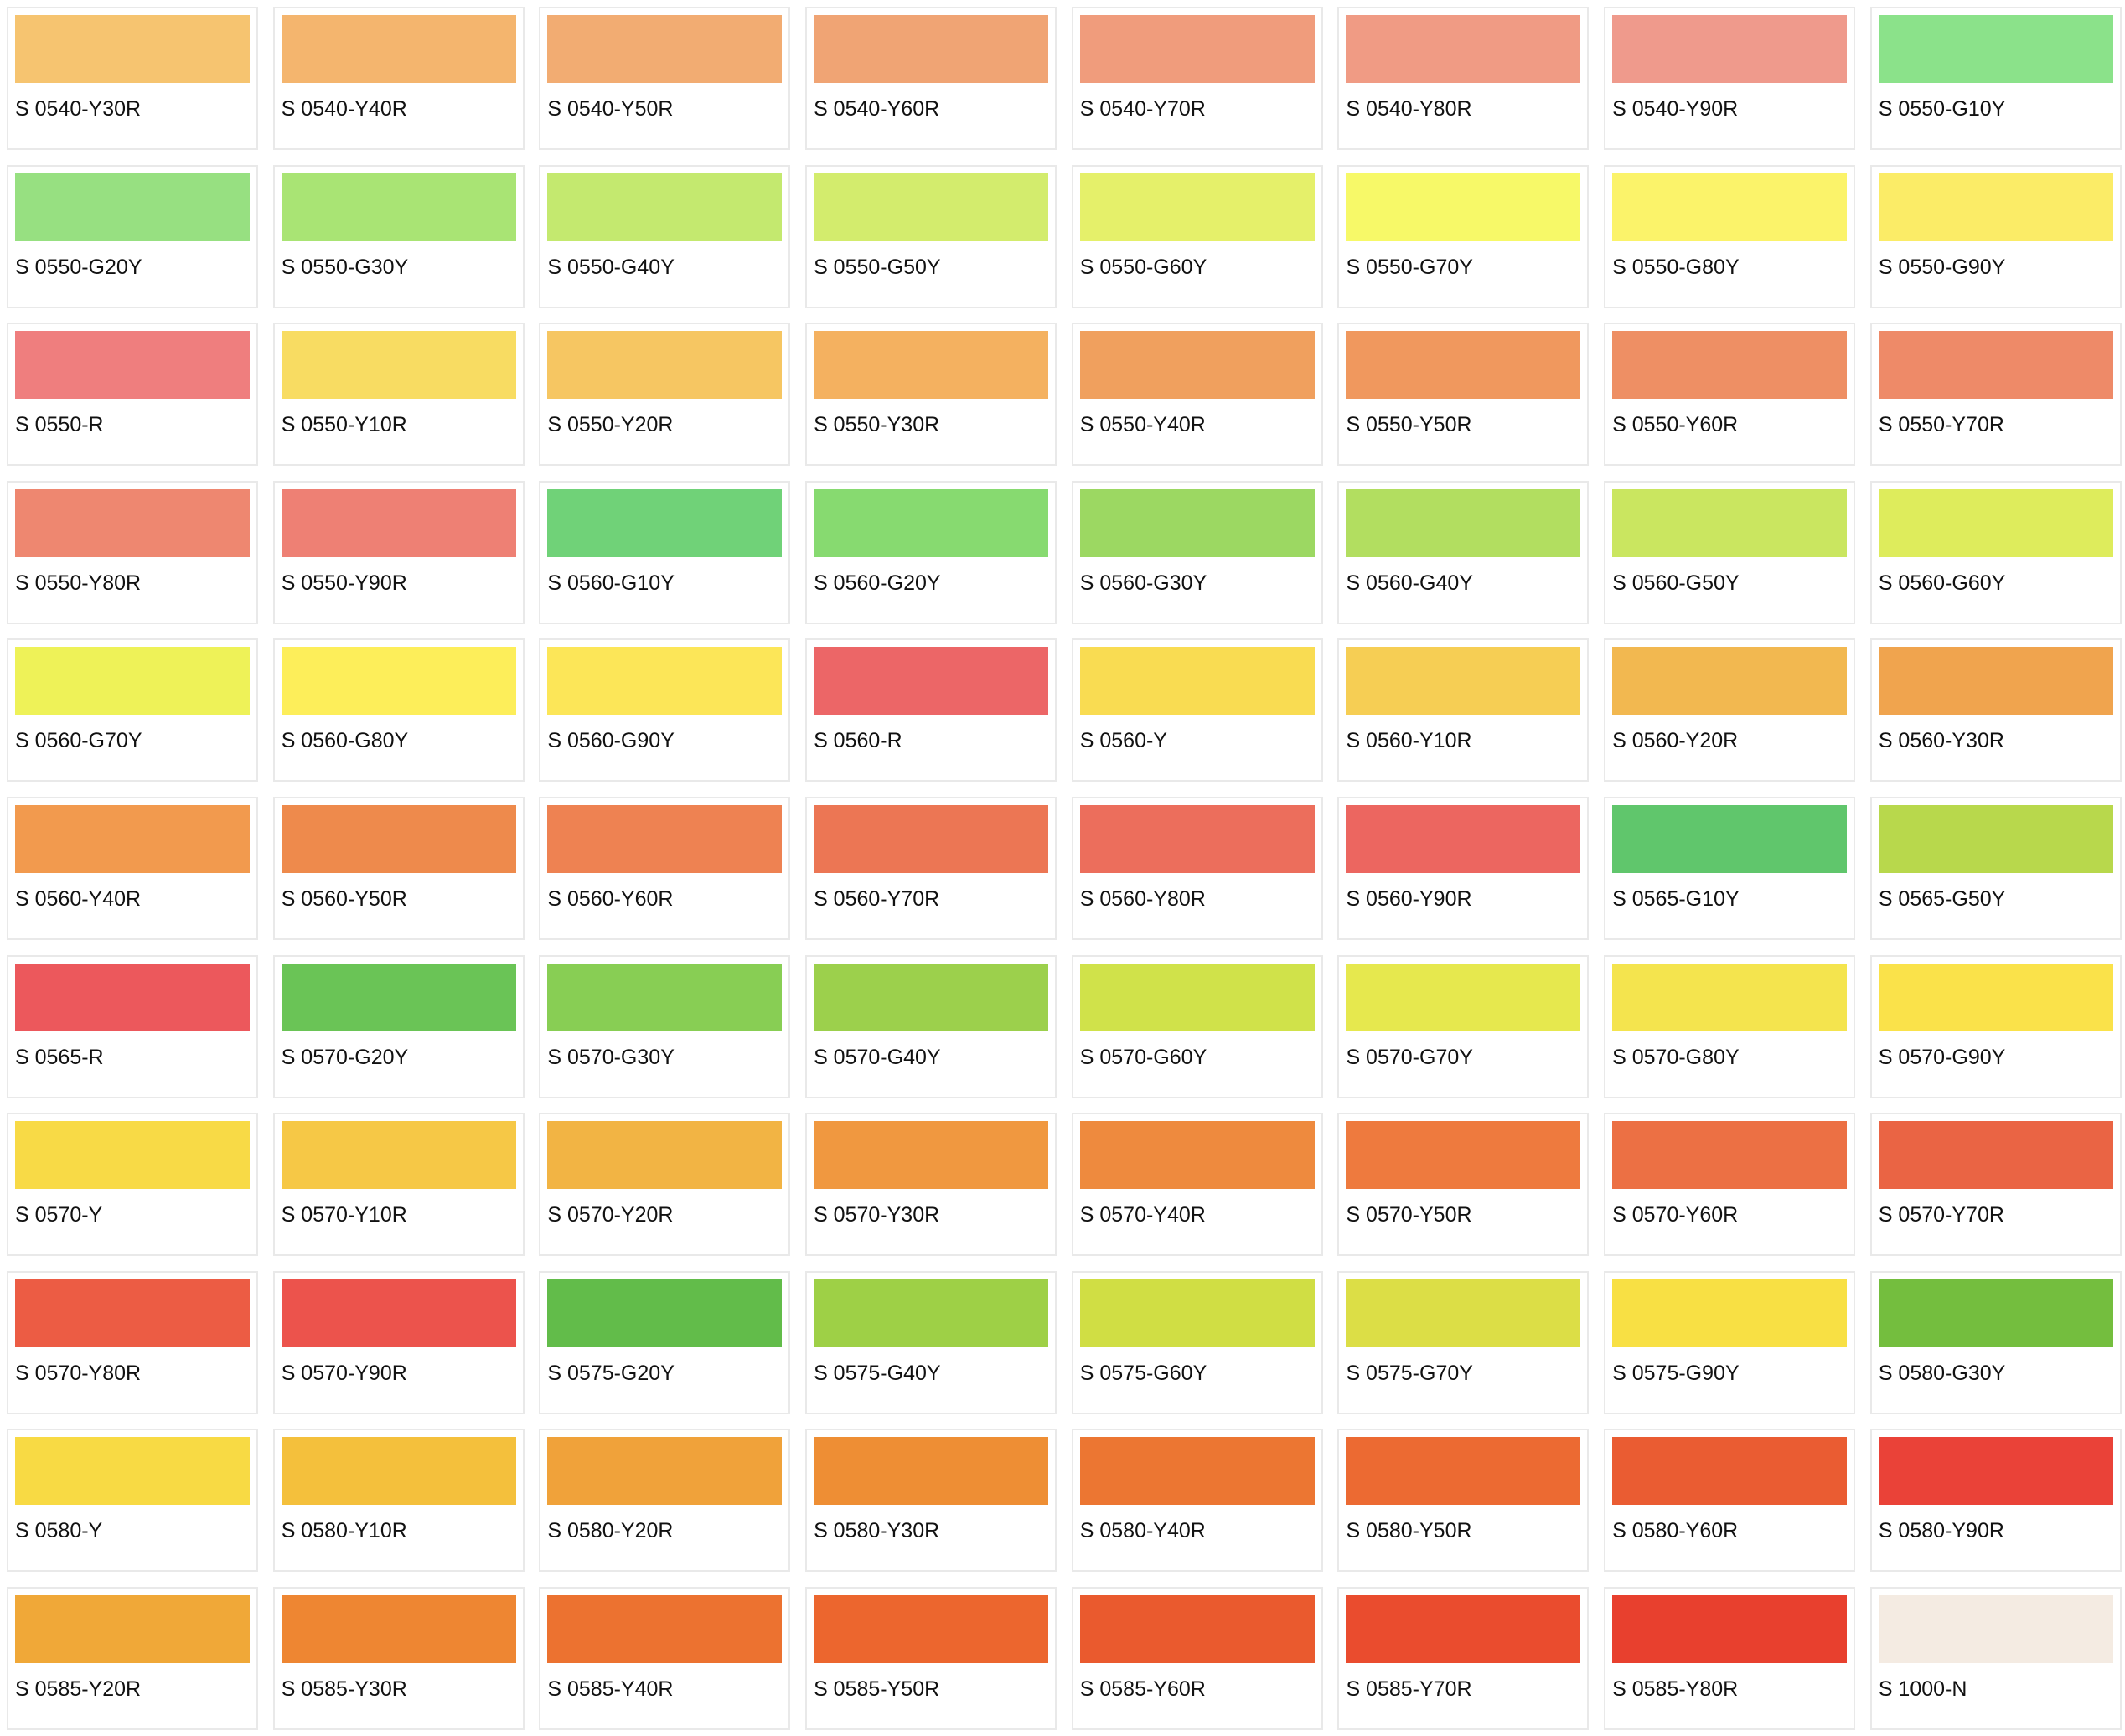 Image resolution: width=2125 pixels, height=1736 pixels. I want to click on color-swatch-card: S 0540-Y40R, so click(398, 78).